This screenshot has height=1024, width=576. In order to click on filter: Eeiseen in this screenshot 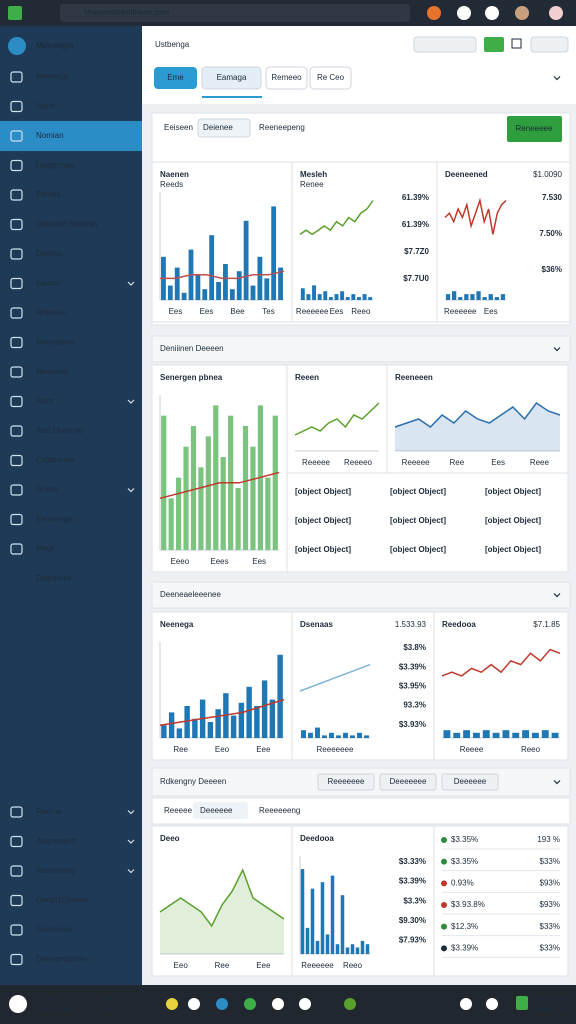, I will do `click(178, 127)`.